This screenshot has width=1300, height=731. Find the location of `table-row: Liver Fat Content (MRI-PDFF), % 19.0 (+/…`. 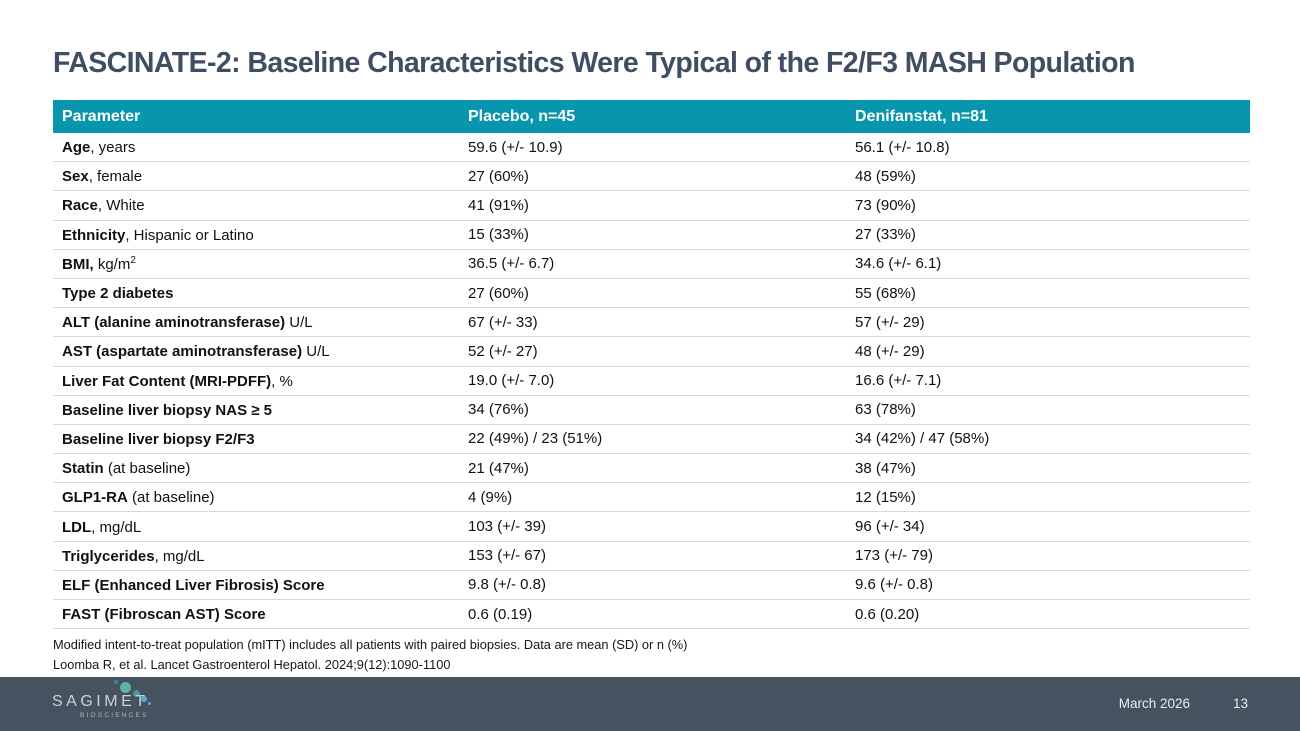

table-row: Liver Fat Content (MRI-PDFF), % 19.0 (+/… is located at coordinates (651, 381).